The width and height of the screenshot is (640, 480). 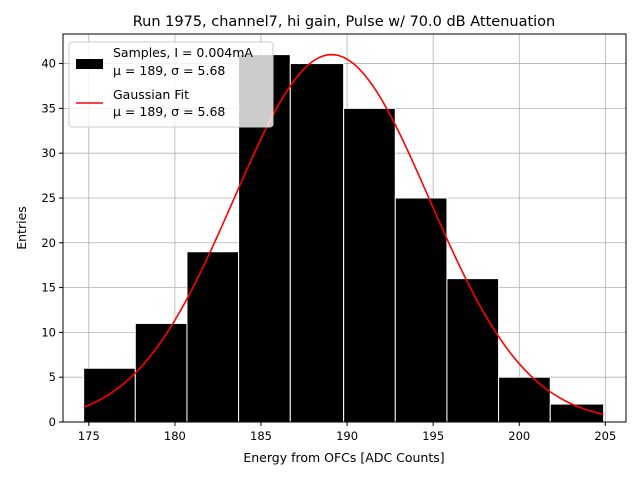 I want to click on y-tick-label: 30, so click(x=48, y=153).